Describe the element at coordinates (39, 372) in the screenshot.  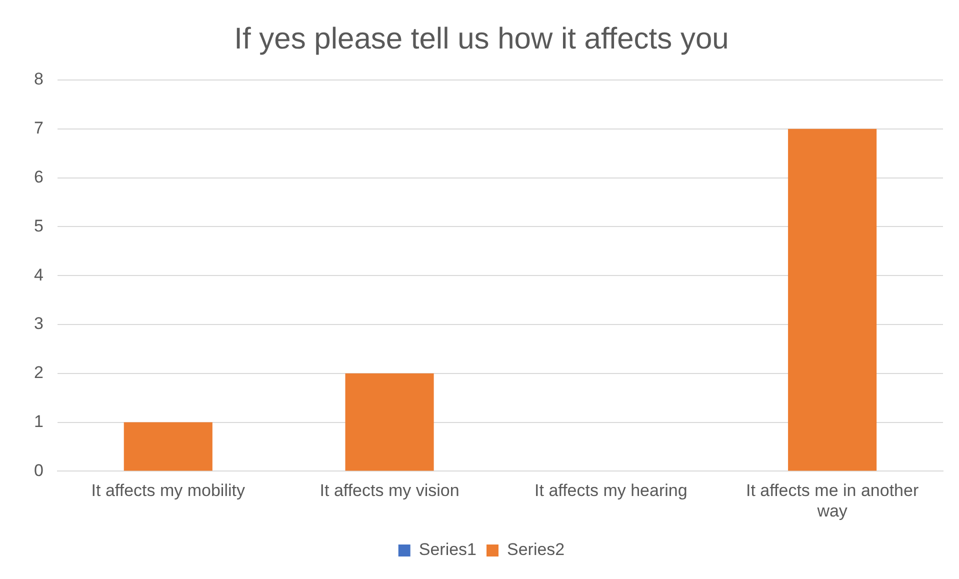
I see `y-tick-label: 2` at that location.